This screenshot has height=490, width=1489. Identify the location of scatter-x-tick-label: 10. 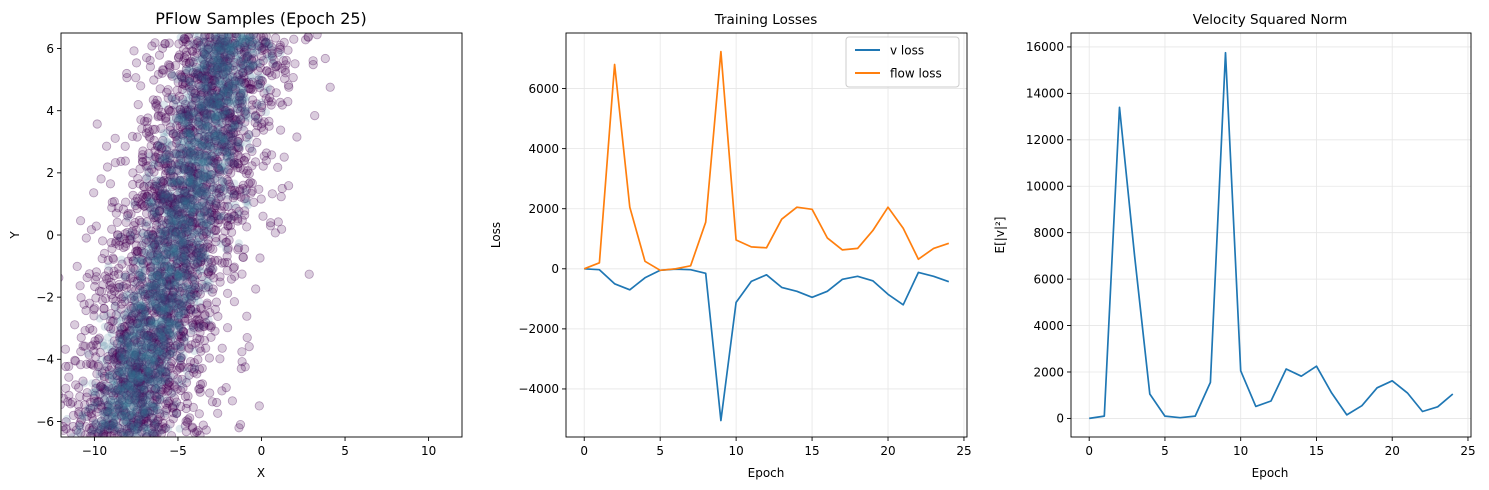
(428, 451).